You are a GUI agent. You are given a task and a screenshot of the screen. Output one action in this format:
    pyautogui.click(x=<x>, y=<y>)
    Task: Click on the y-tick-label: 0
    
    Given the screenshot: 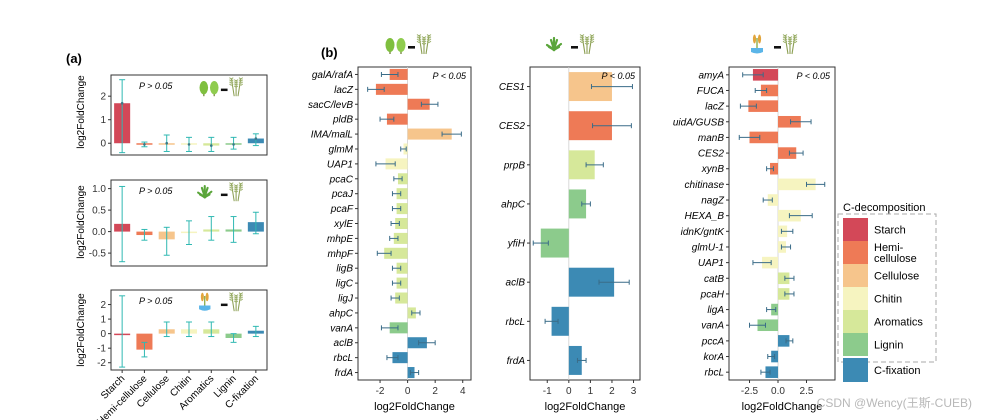 What is the action you would take?
    pyautogui.click(x=103, y=144)
    